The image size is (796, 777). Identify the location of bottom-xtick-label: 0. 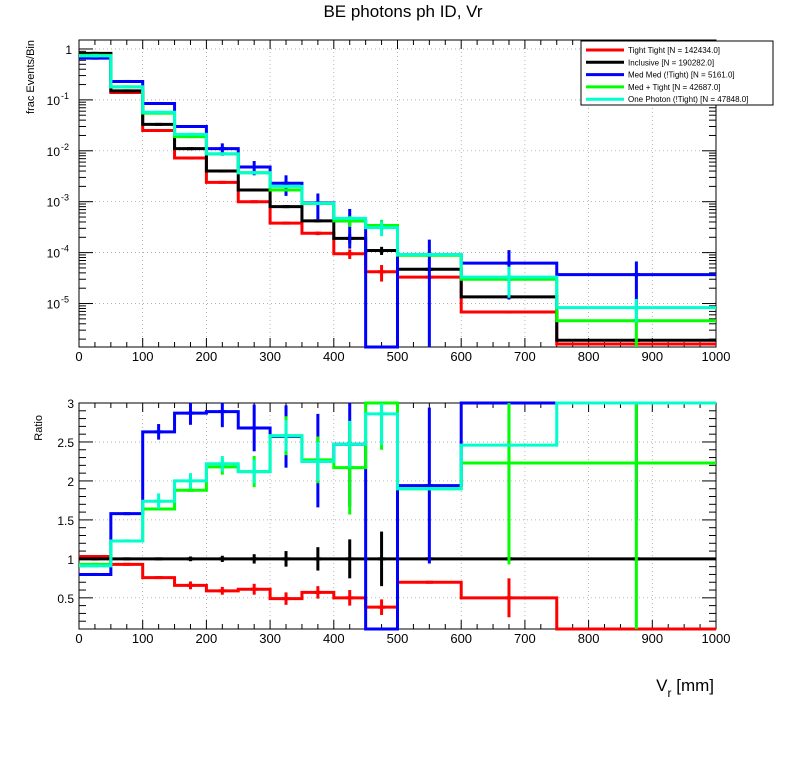
(78, 638).